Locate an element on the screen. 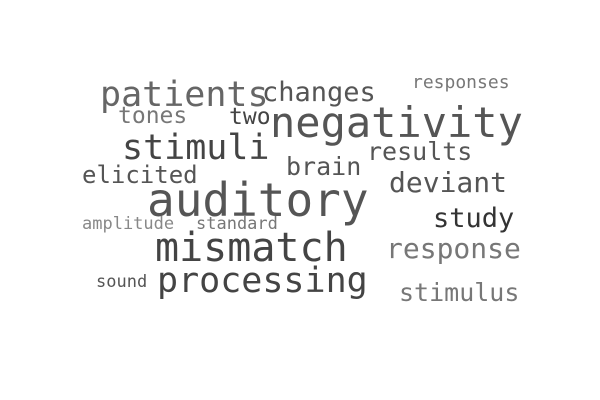  word-mismatch: mismatch is located at coordinates (251, 248).